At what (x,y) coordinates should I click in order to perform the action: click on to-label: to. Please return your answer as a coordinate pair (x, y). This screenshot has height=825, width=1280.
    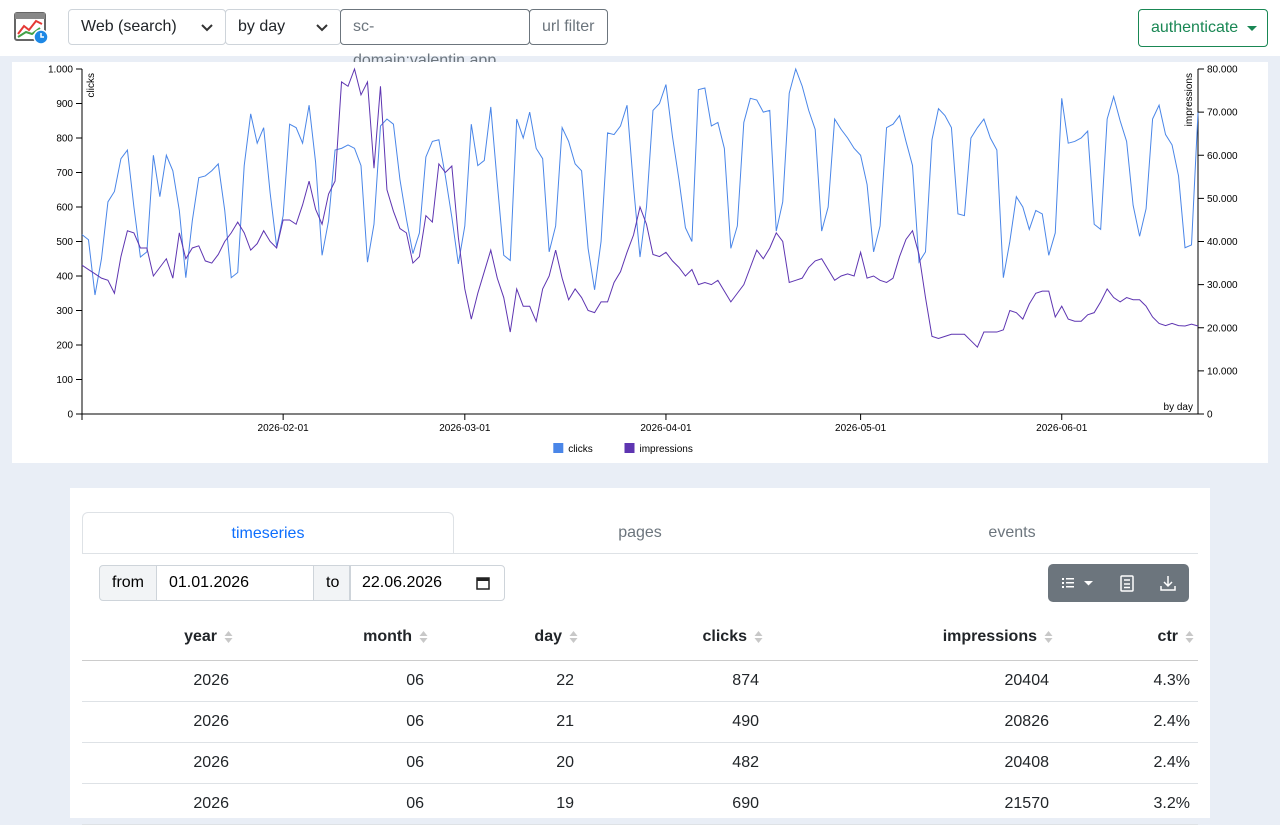
    Looking at the image, I should click on (332, 583).